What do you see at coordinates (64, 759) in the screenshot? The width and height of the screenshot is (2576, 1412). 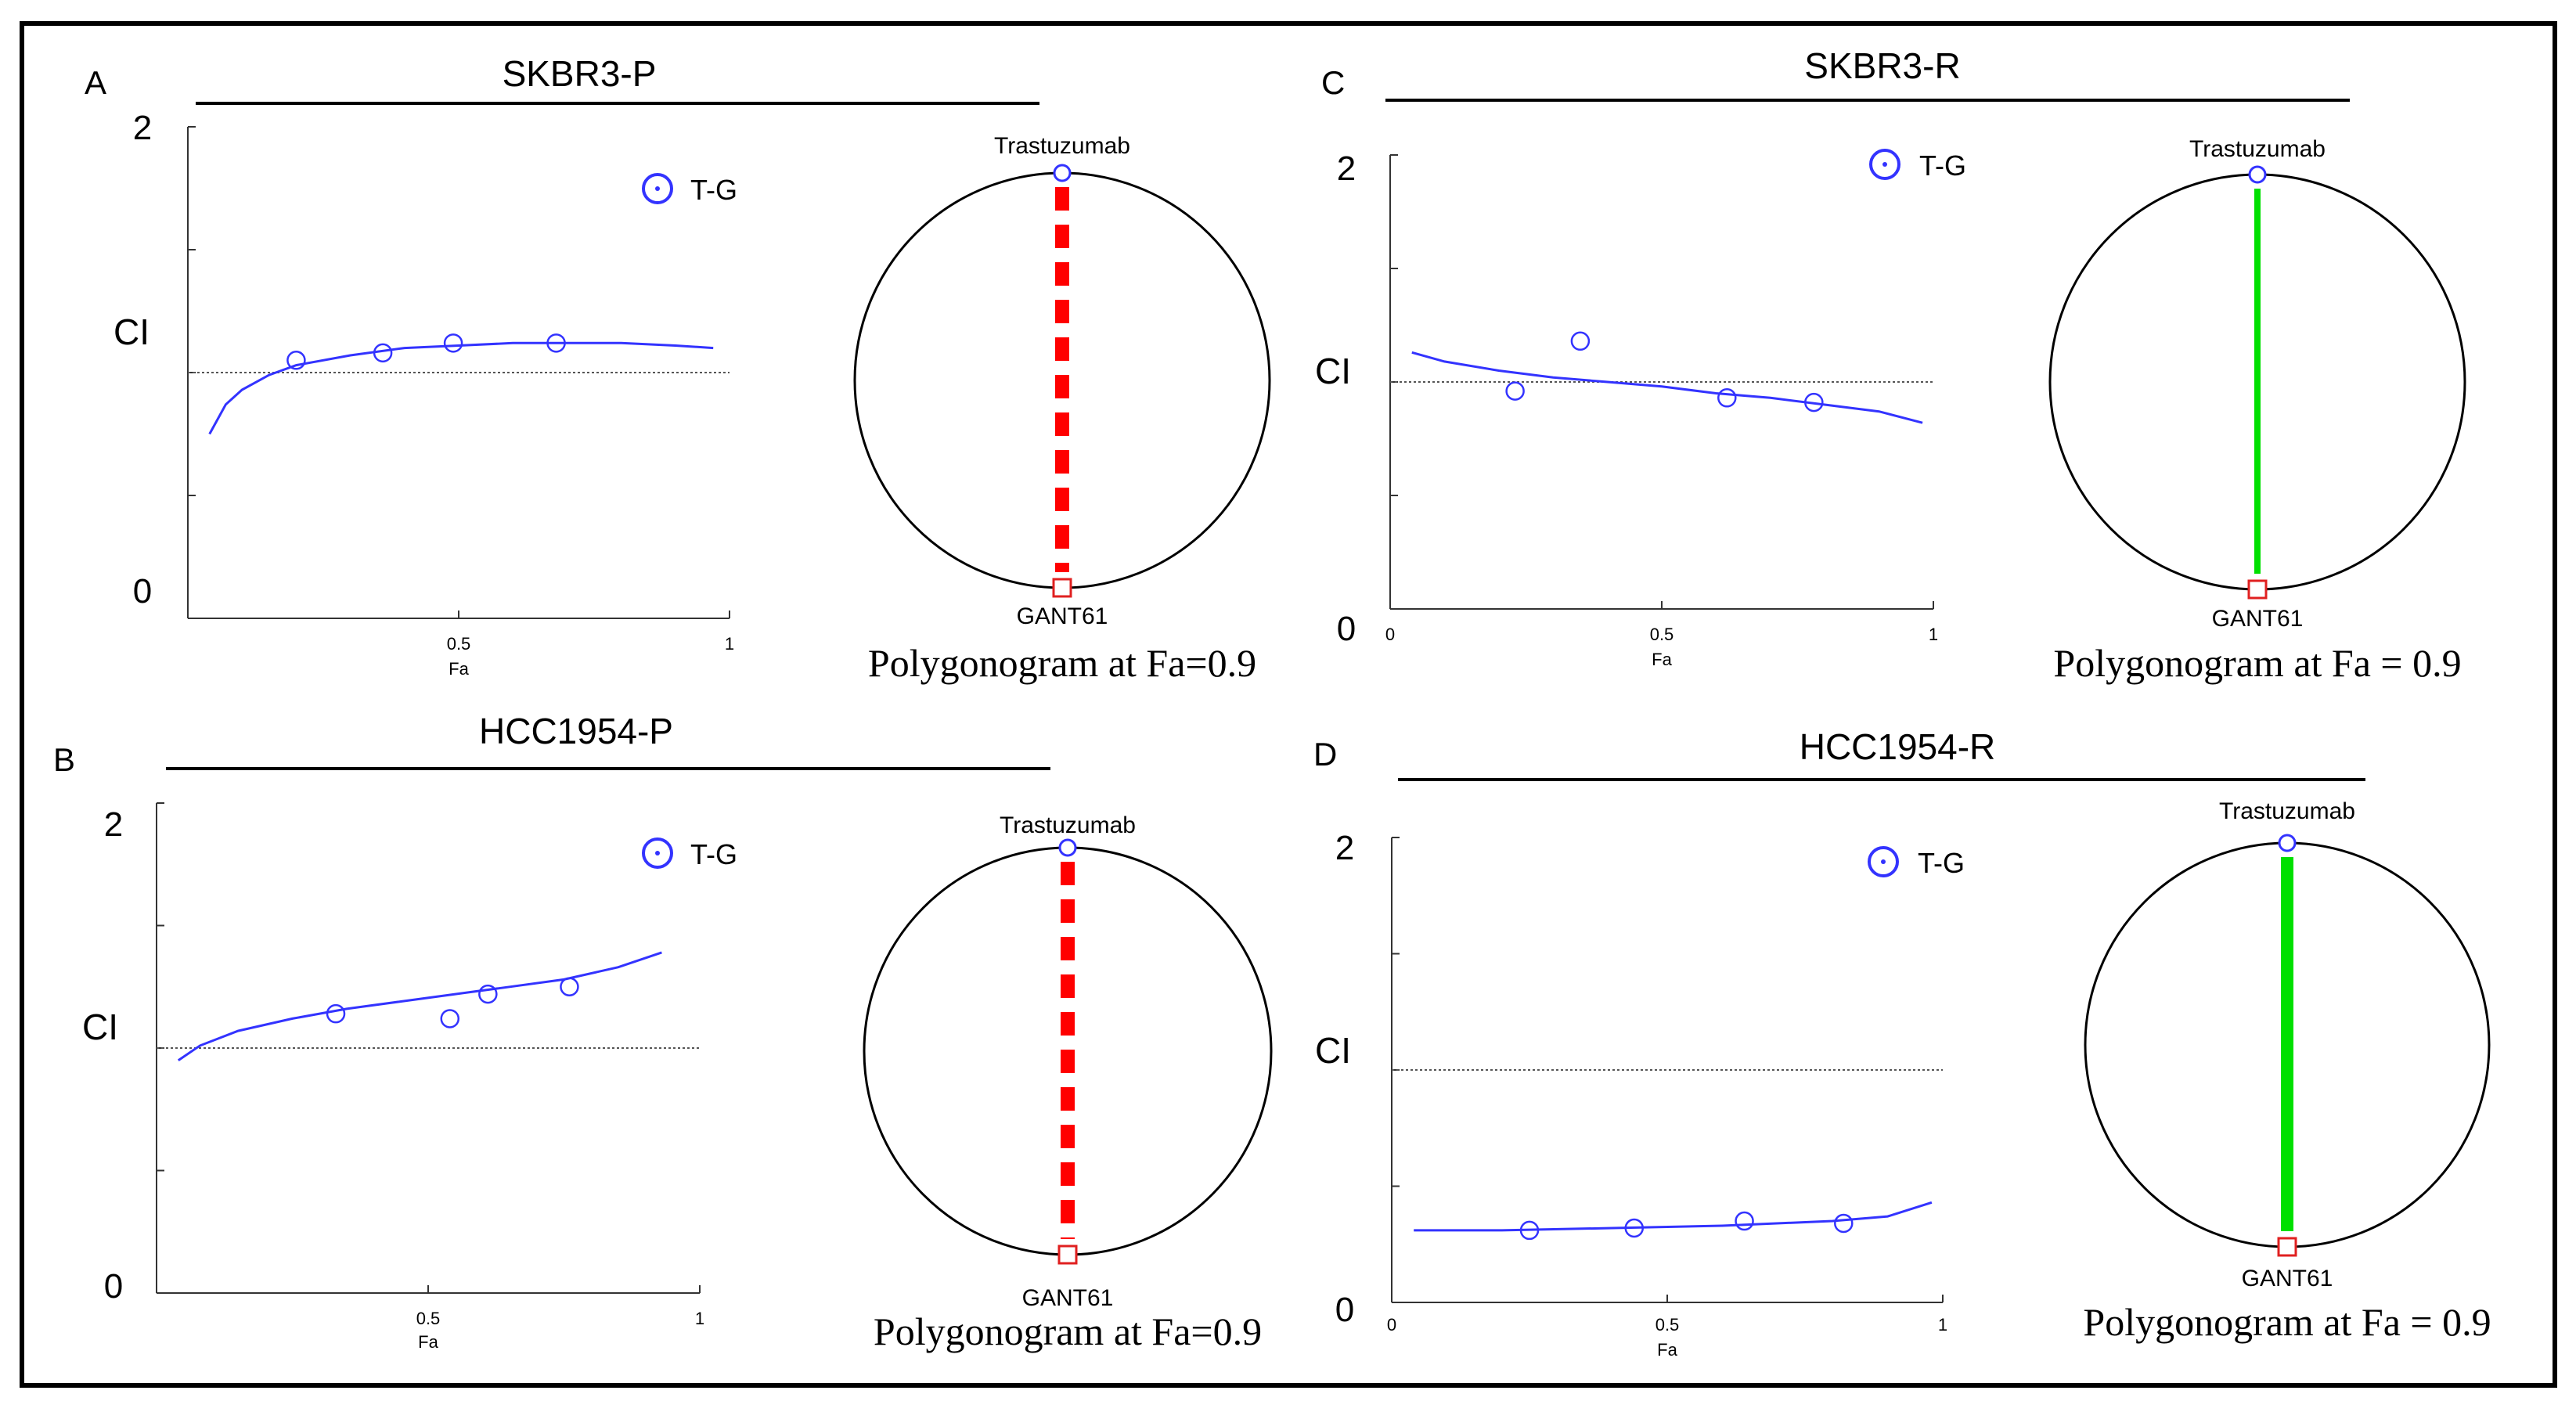 I see `panel-letter: B` at bounding box center [64, 759].